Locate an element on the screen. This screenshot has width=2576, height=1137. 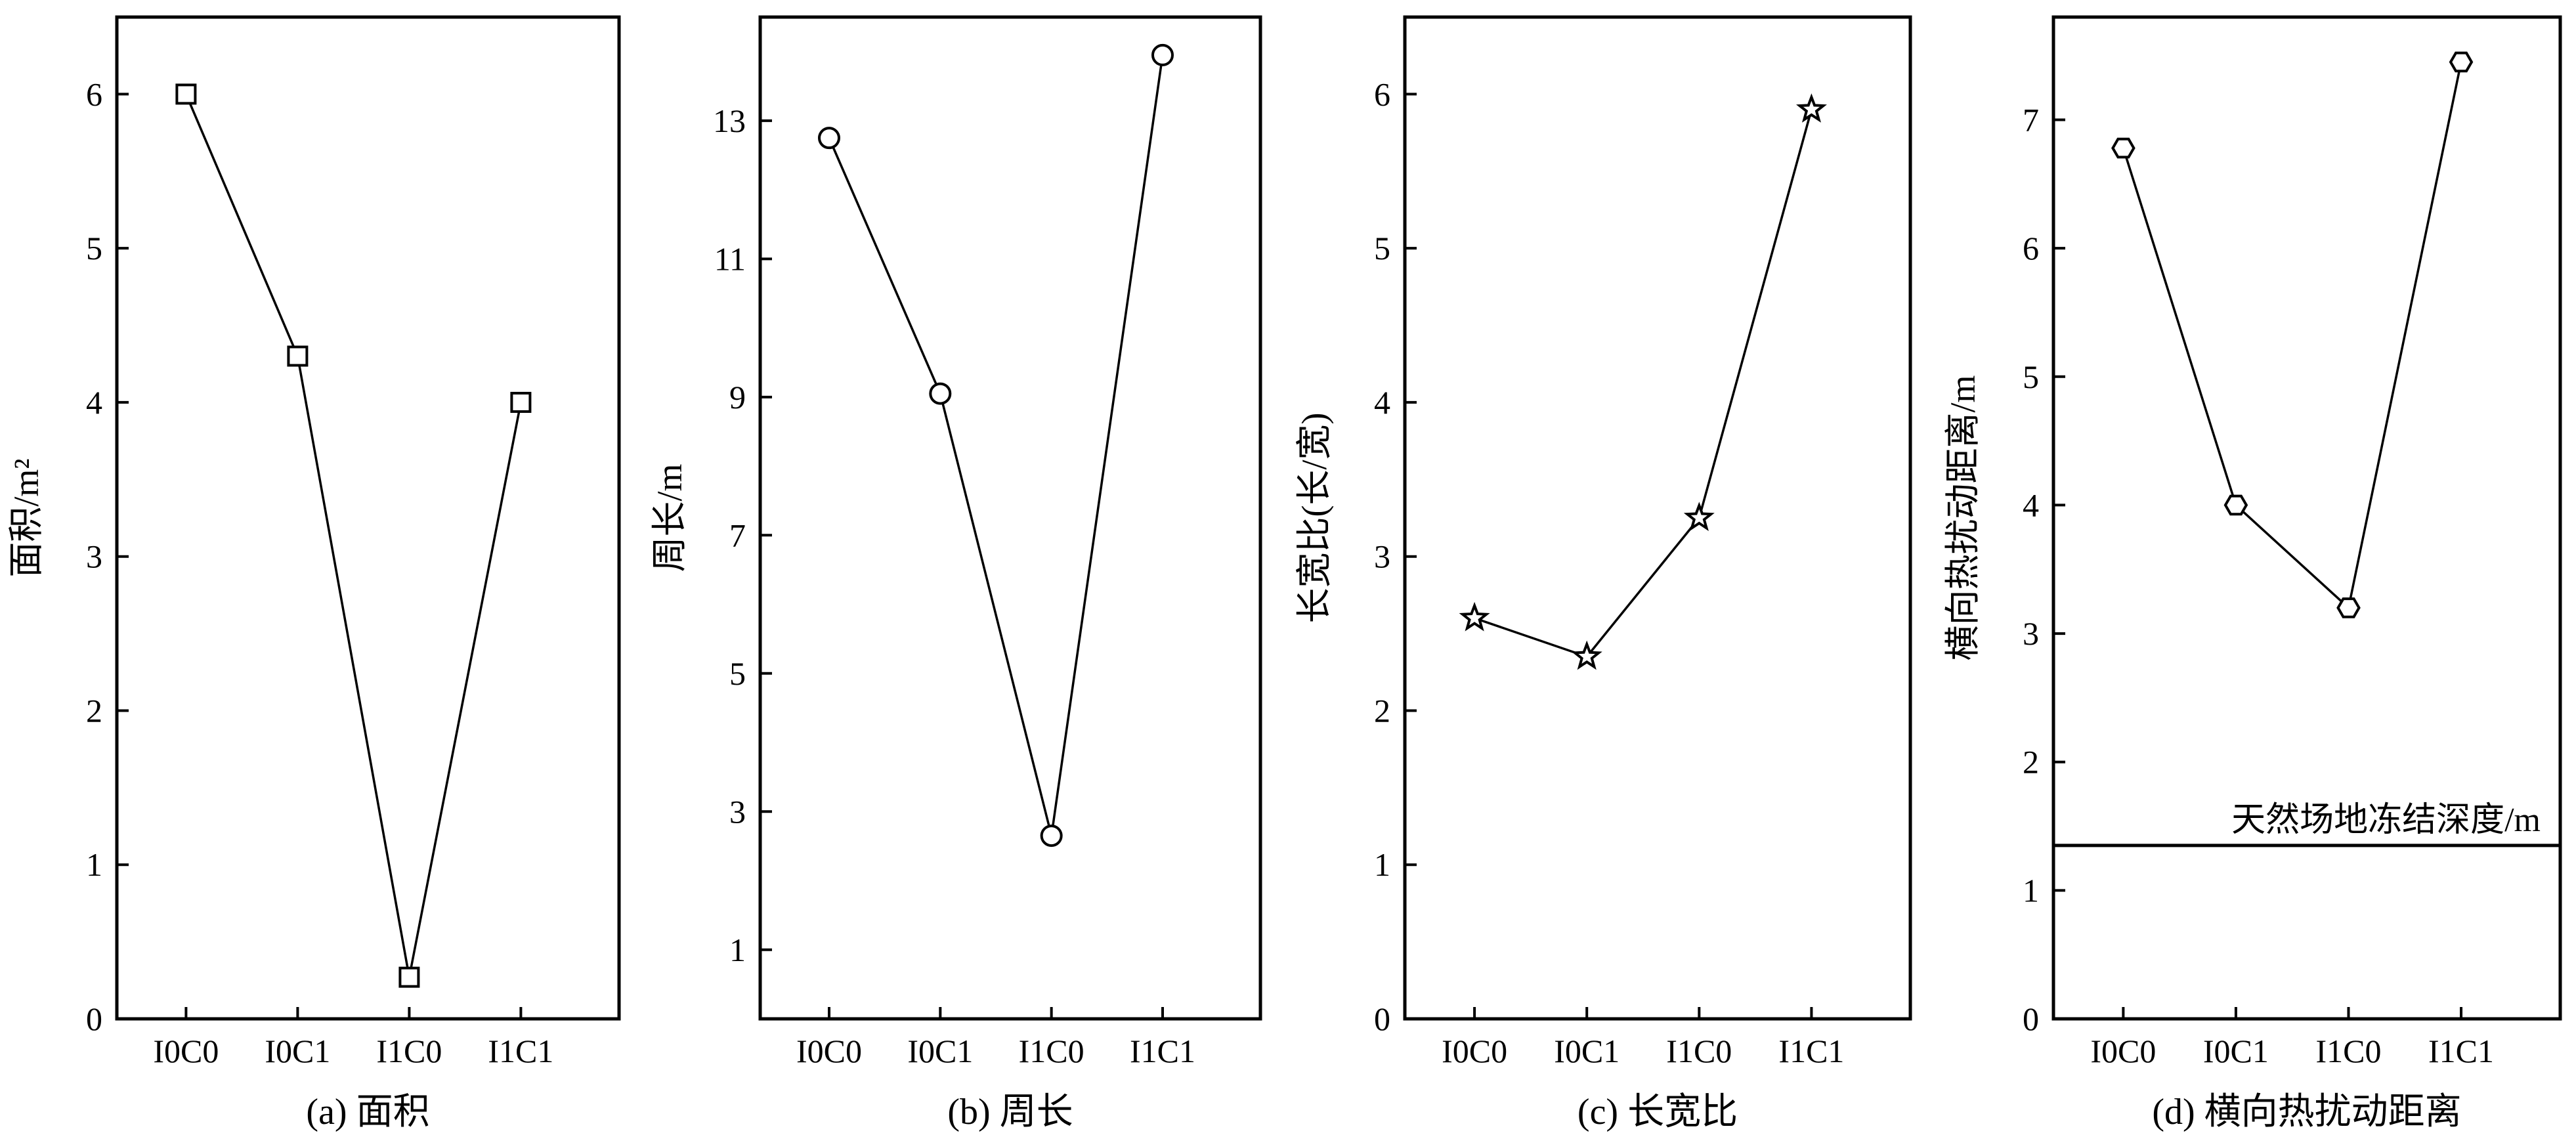
y-axis-title: 面积/m² is located at coordinates (26, 517).